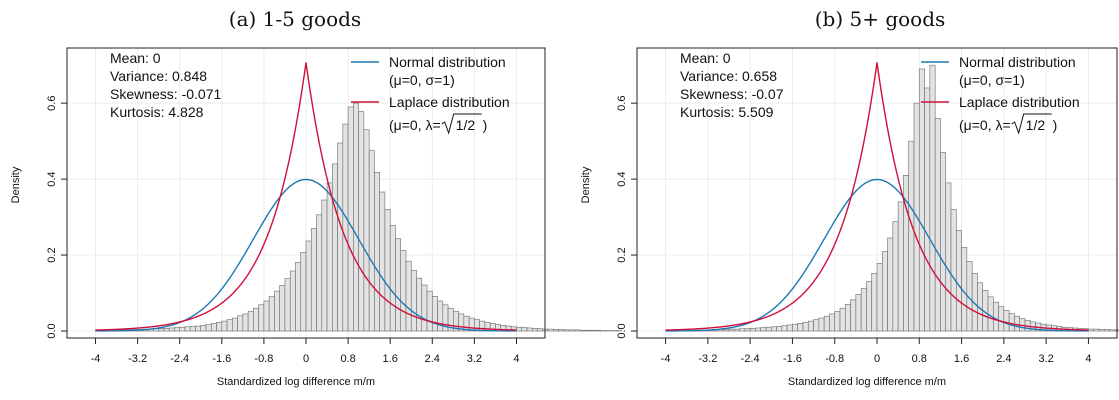 The image size is (1119, 400). Describe the element at coordinates (135, 58) in the screenshot. I see `summary-stat: Mean: 0` at that location.